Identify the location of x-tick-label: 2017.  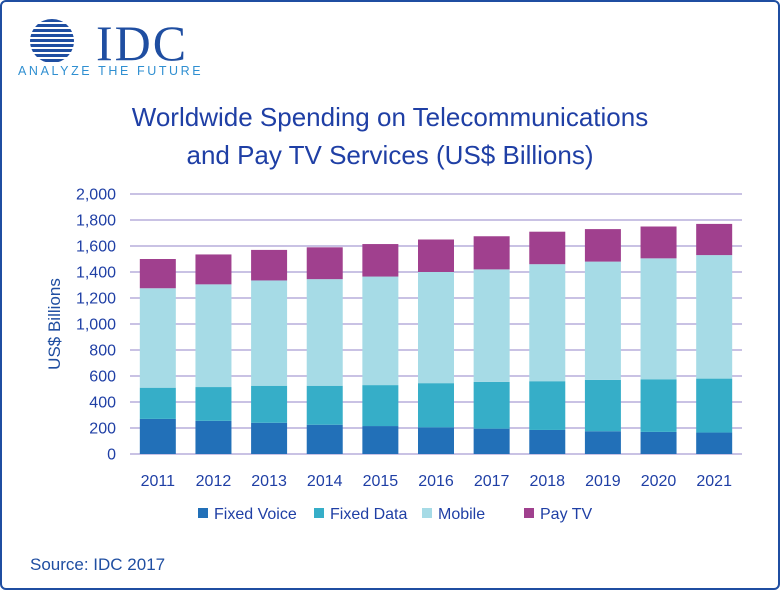
(492, 481).